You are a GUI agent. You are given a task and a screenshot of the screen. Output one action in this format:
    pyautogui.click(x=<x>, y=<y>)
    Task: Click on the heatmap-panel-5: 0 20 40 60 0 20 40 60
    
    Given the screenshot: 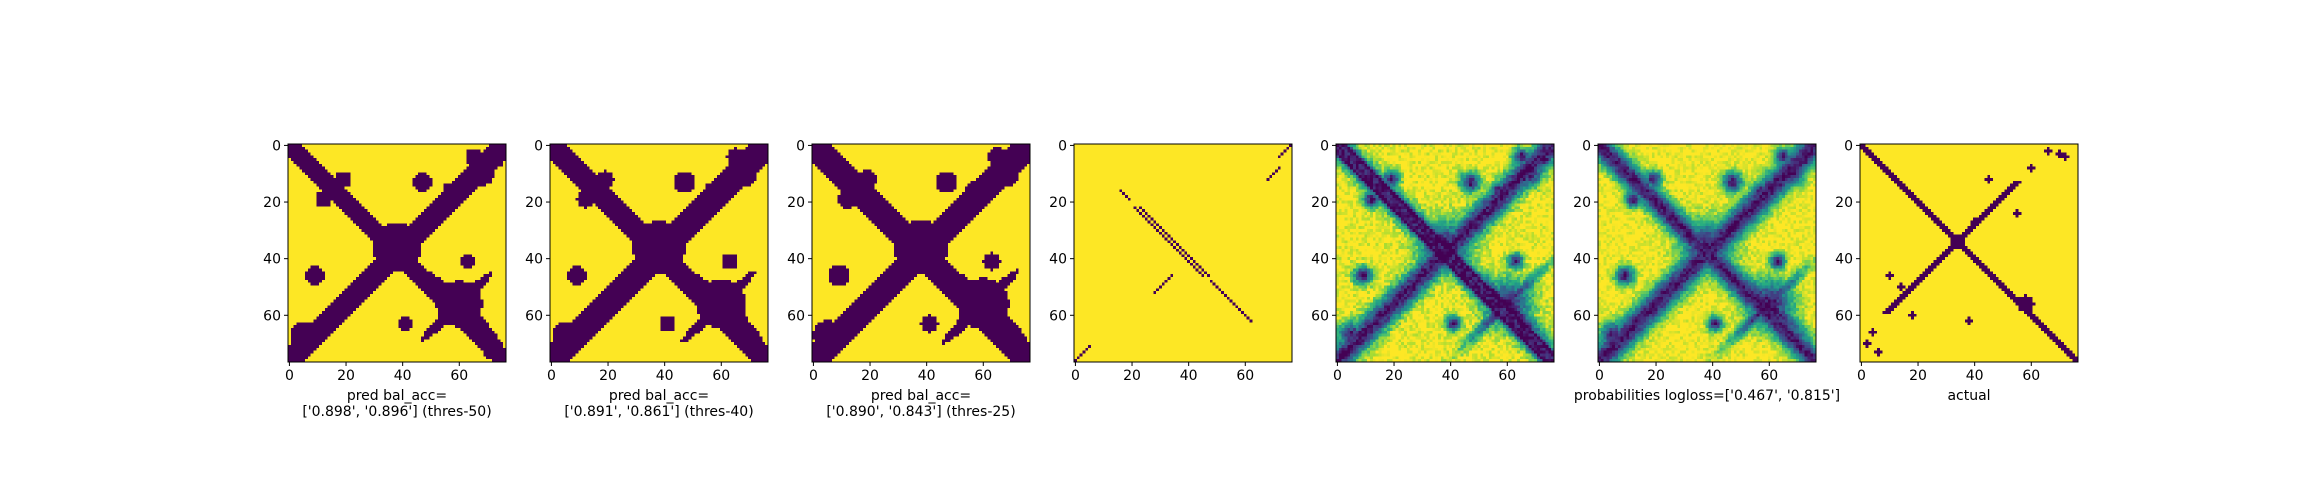 What is the action you would take?
    pyautogui.click(x=1433, y=261)
    